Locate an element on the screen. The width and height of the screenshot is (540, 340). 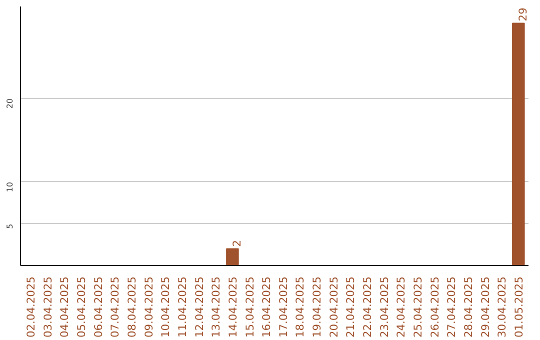
x-tick-label: 01.05.2025 is located at coordinates (519, 307).